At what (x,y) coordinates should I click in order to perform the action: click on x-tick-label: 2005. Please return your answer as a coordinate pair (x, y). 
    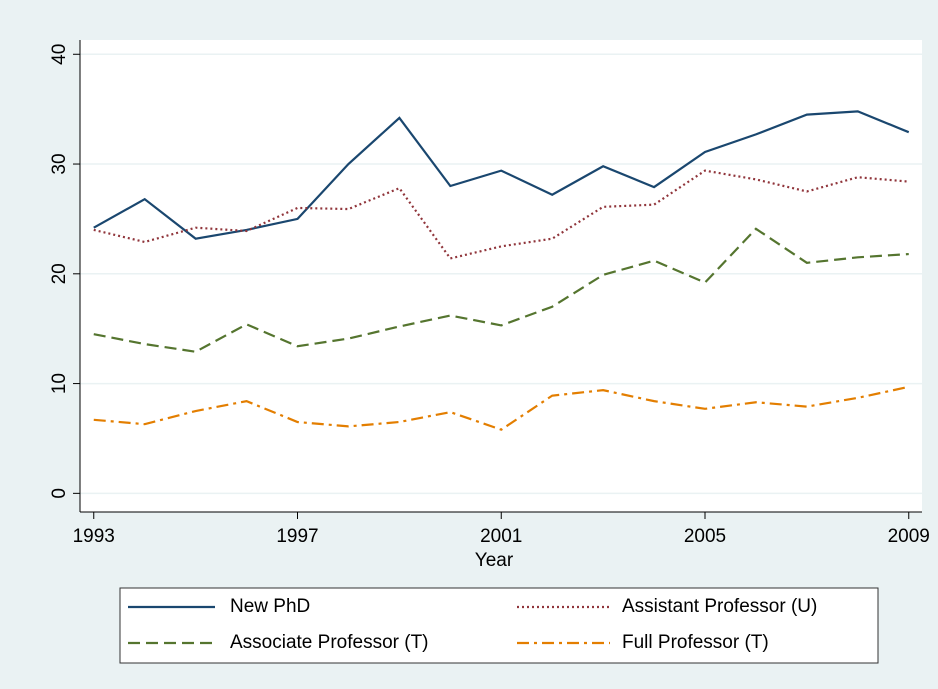
    Looking at the image, I should click on (705, 536).